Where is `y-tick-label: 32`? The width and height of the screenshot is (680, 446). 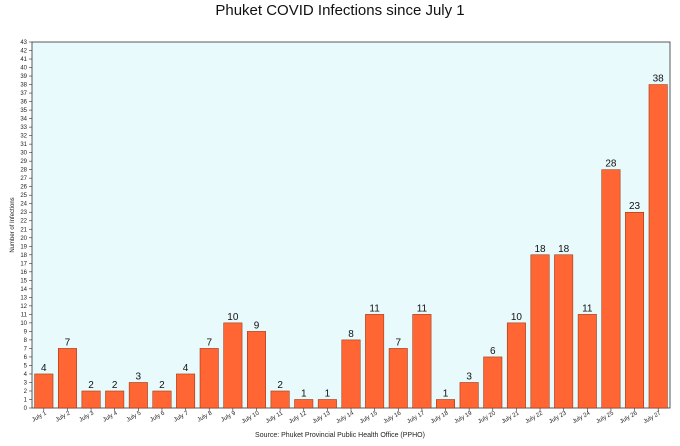
y-tick-label: 32 is located at coordinates (23, 137).